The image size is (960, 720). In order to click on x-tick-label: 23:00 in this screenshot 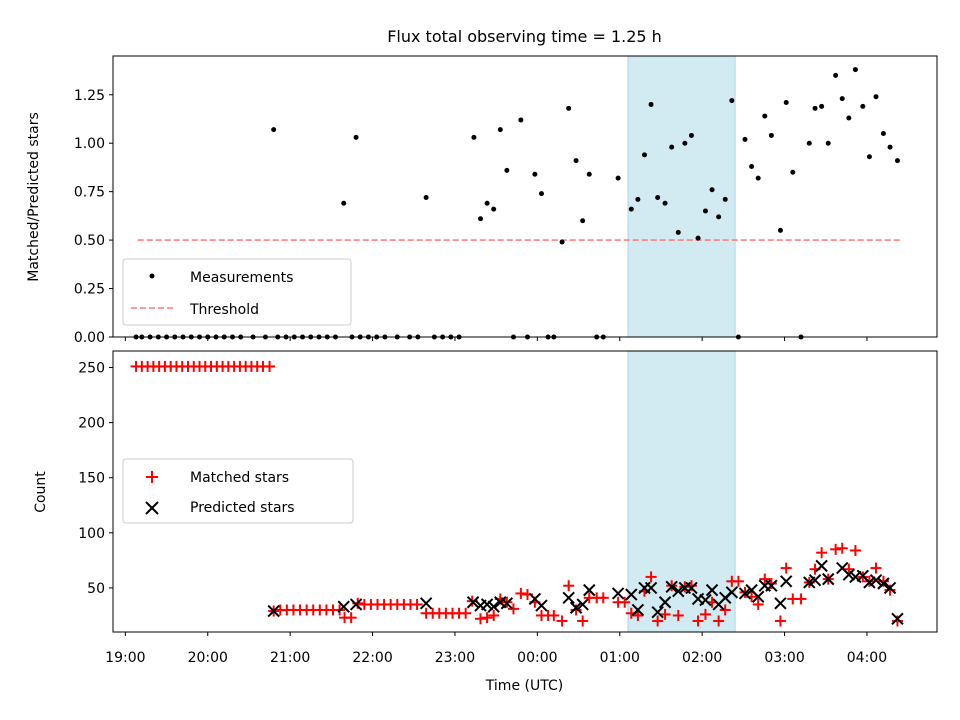, I will do `click(455, 658)`.